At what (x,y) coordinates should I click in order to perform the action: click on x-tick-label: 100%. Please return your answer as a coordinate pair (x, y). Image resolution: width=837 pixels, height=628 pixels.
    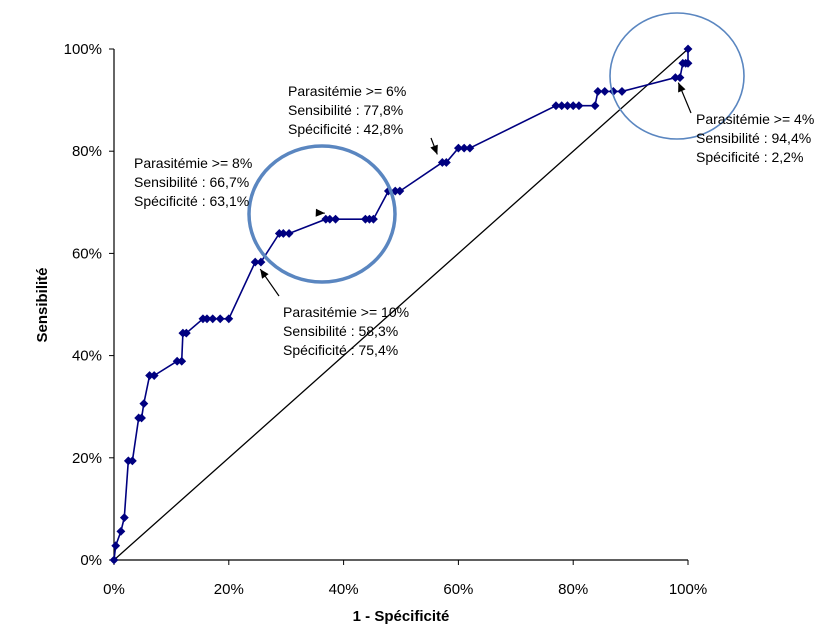
    Looking at the image, I should click on (688, 589).